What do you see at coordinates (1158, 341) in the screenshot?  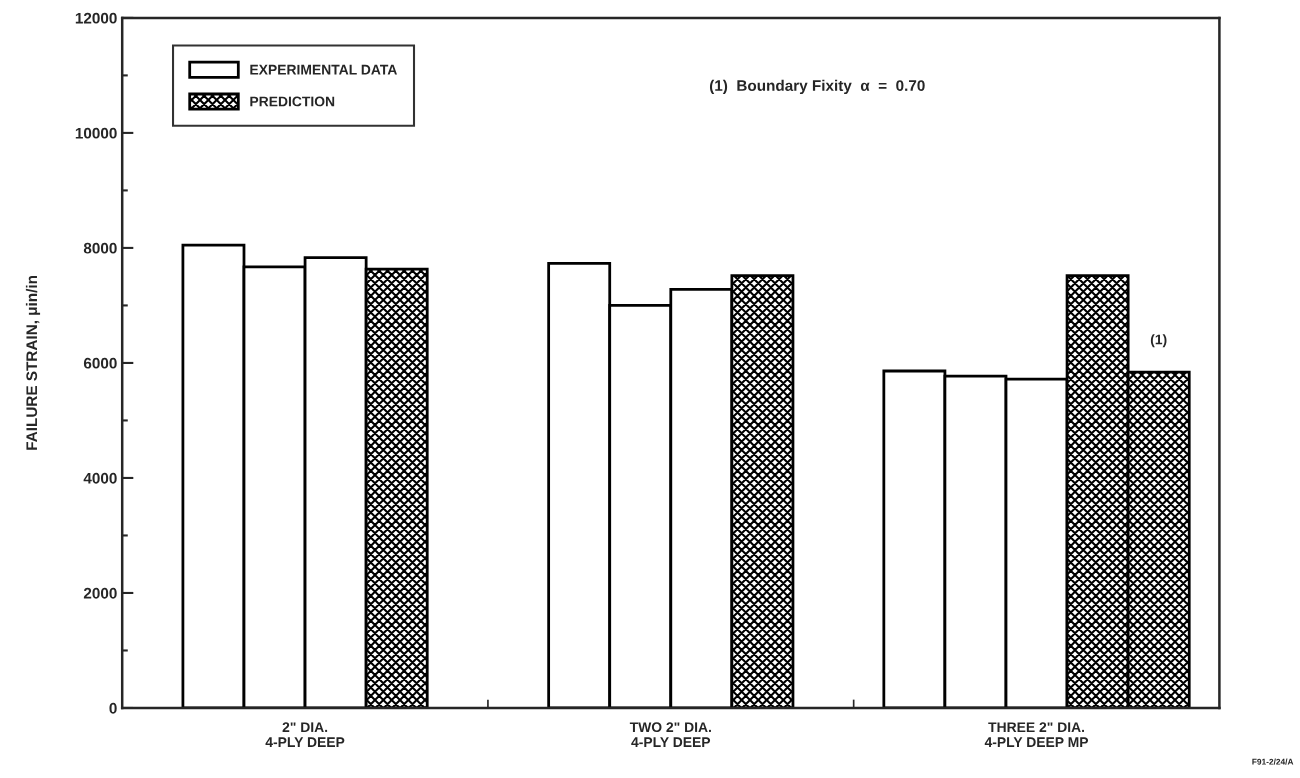 I see `annotation: (1)` at bounding box center [1158, 341].